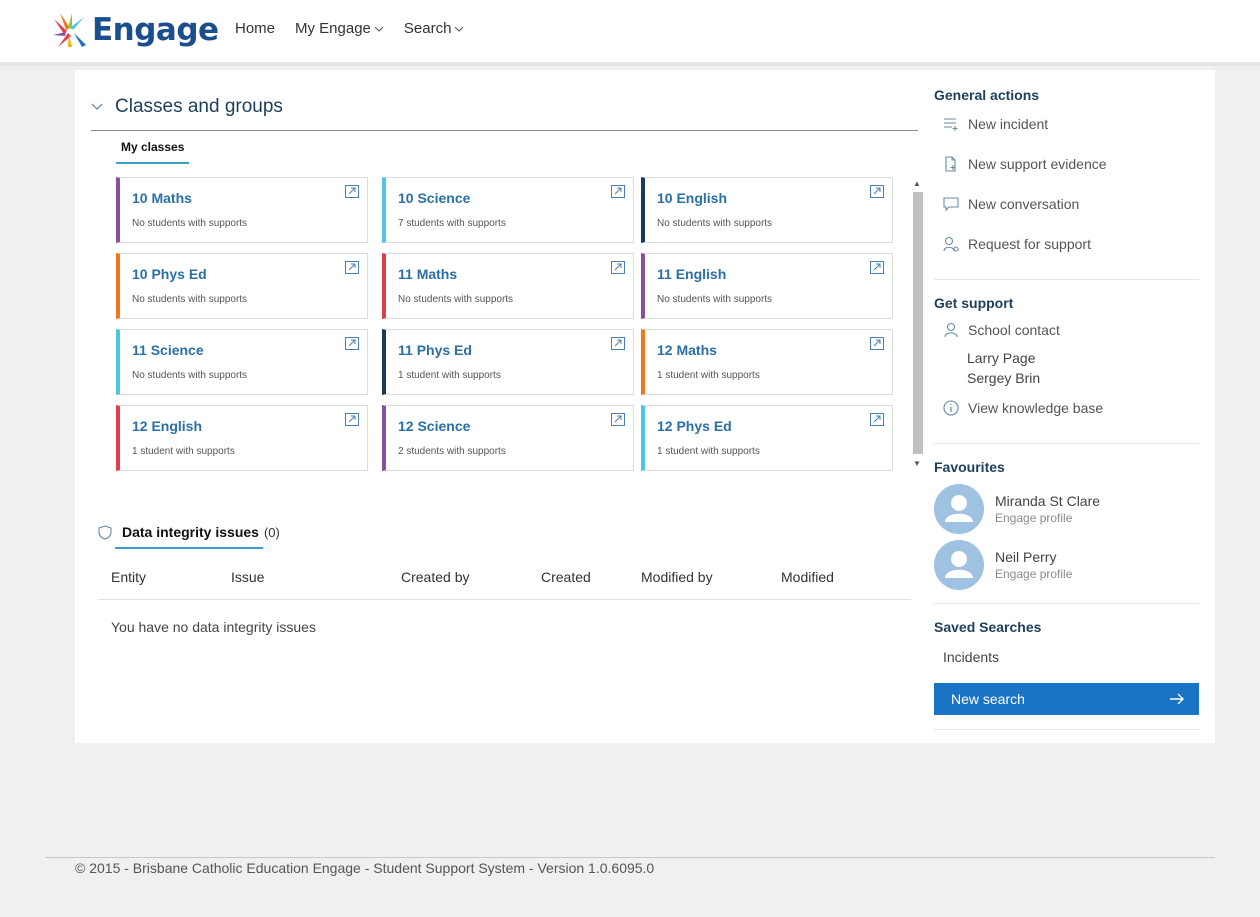  What do you see at coordinates (1001, 358) in the screenshot?
I see `contact-name: Larry Page` at bounding box center [1001, 358].